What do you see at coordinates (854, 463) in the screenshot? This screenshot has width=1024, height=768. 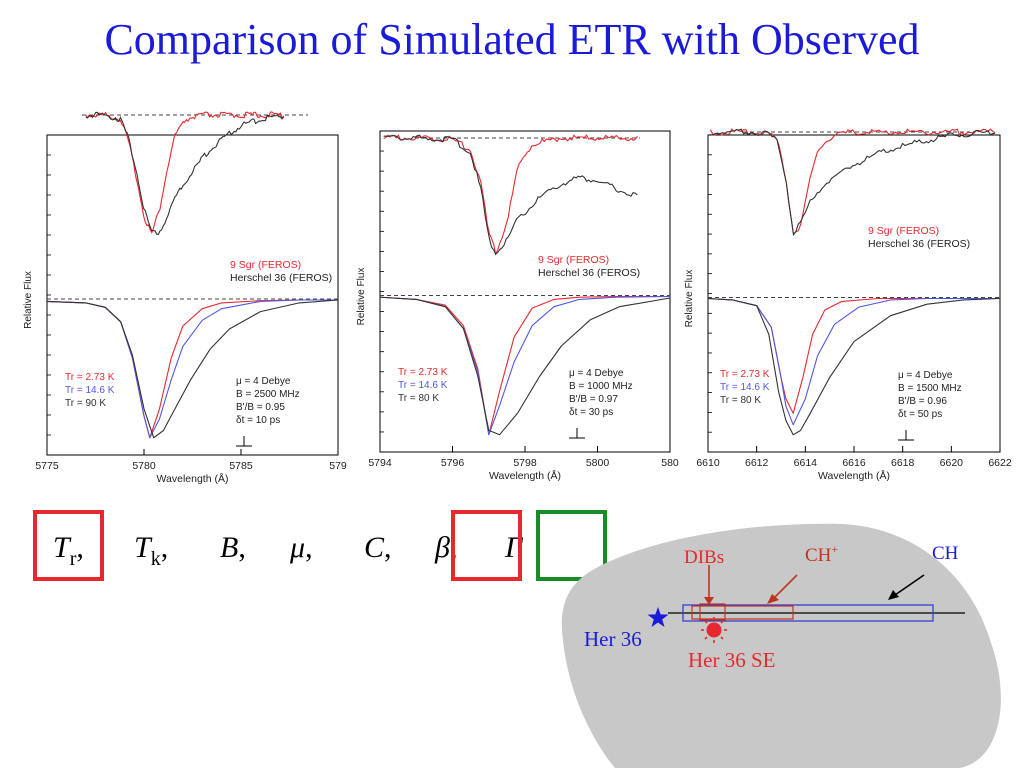 I see `x-tick-label: 6616` at bounding box center [854, 463].